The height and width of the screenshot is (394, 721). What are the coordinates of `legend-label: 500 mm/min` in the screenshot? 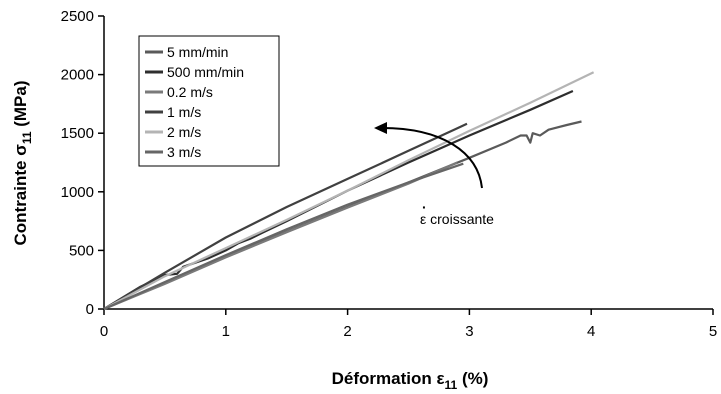 It's located at (205, 72).